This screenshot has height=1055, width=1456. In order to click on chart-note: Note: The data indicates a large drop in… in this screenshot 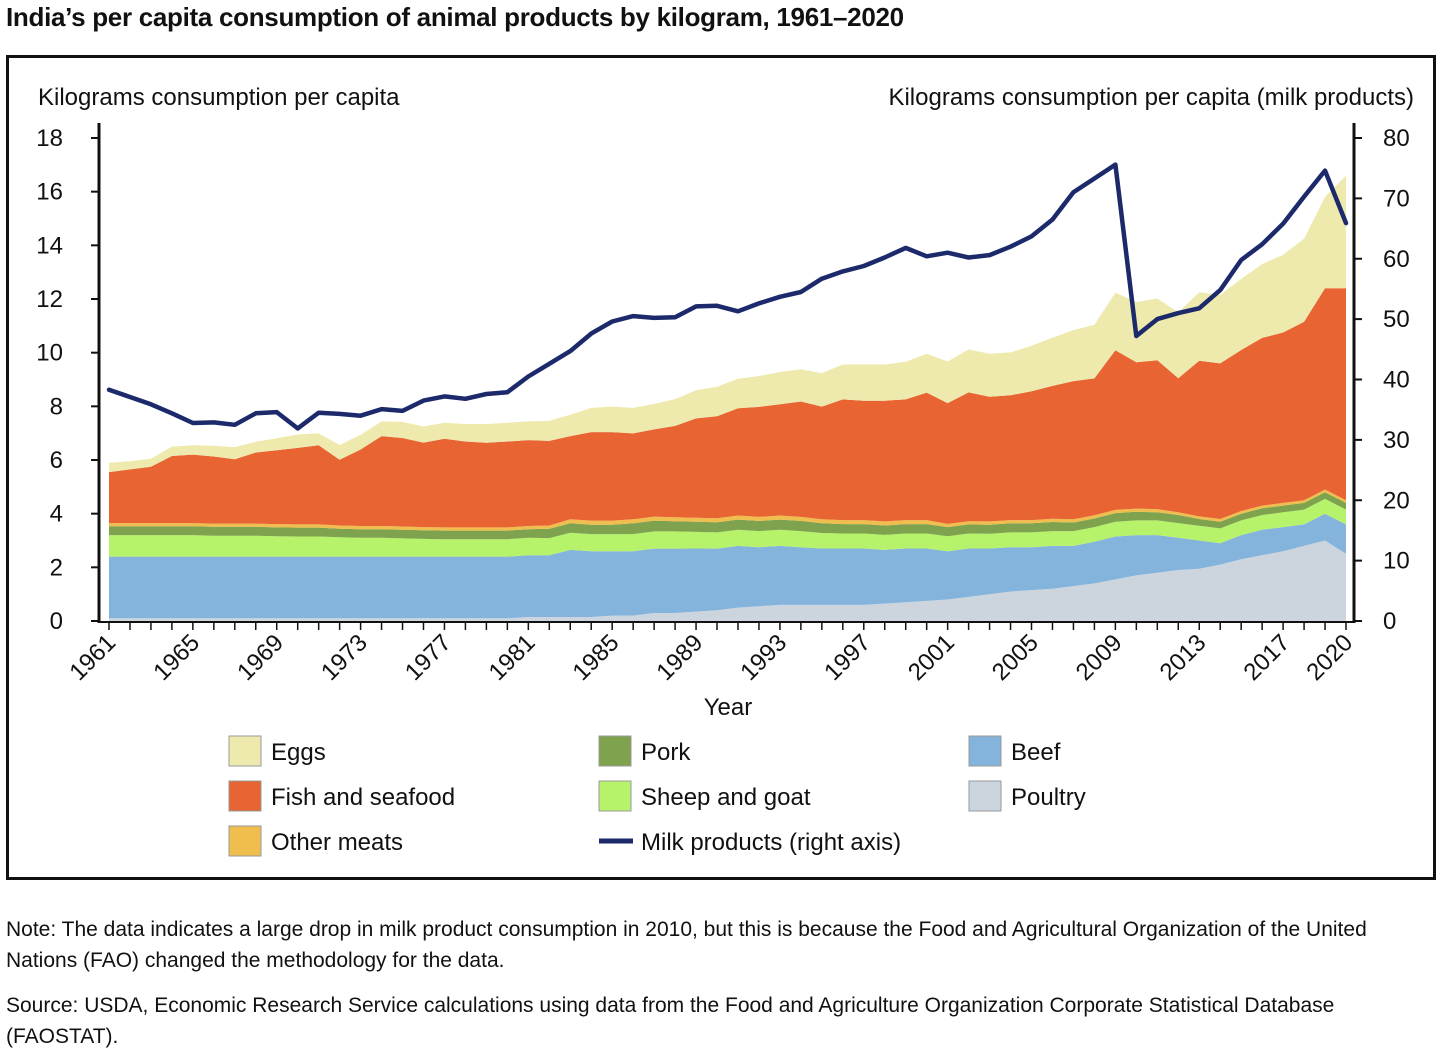, I will do `click(686, 945)`.